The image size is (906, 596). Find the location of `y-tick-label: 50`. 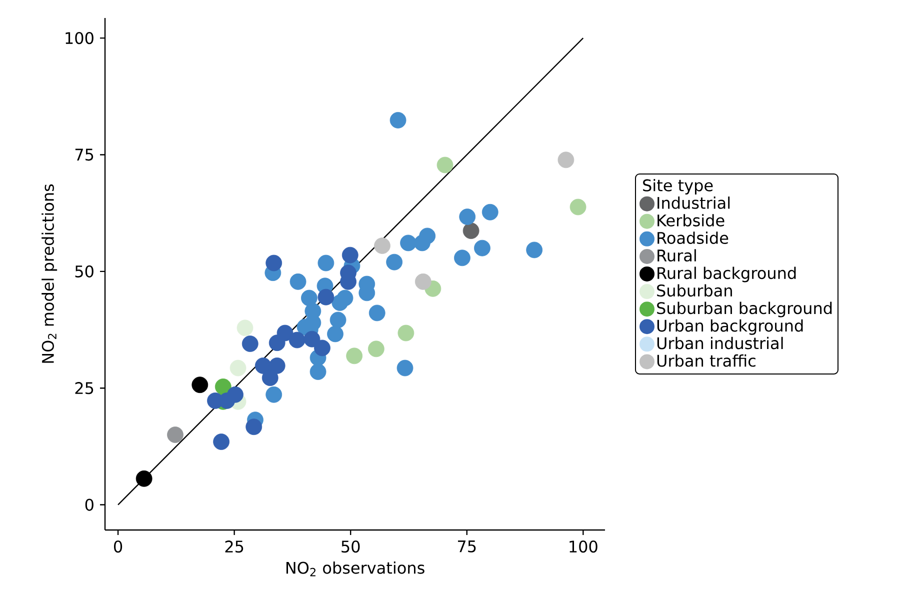

y-tick-label: 50 is located at coordinates (84, 271).